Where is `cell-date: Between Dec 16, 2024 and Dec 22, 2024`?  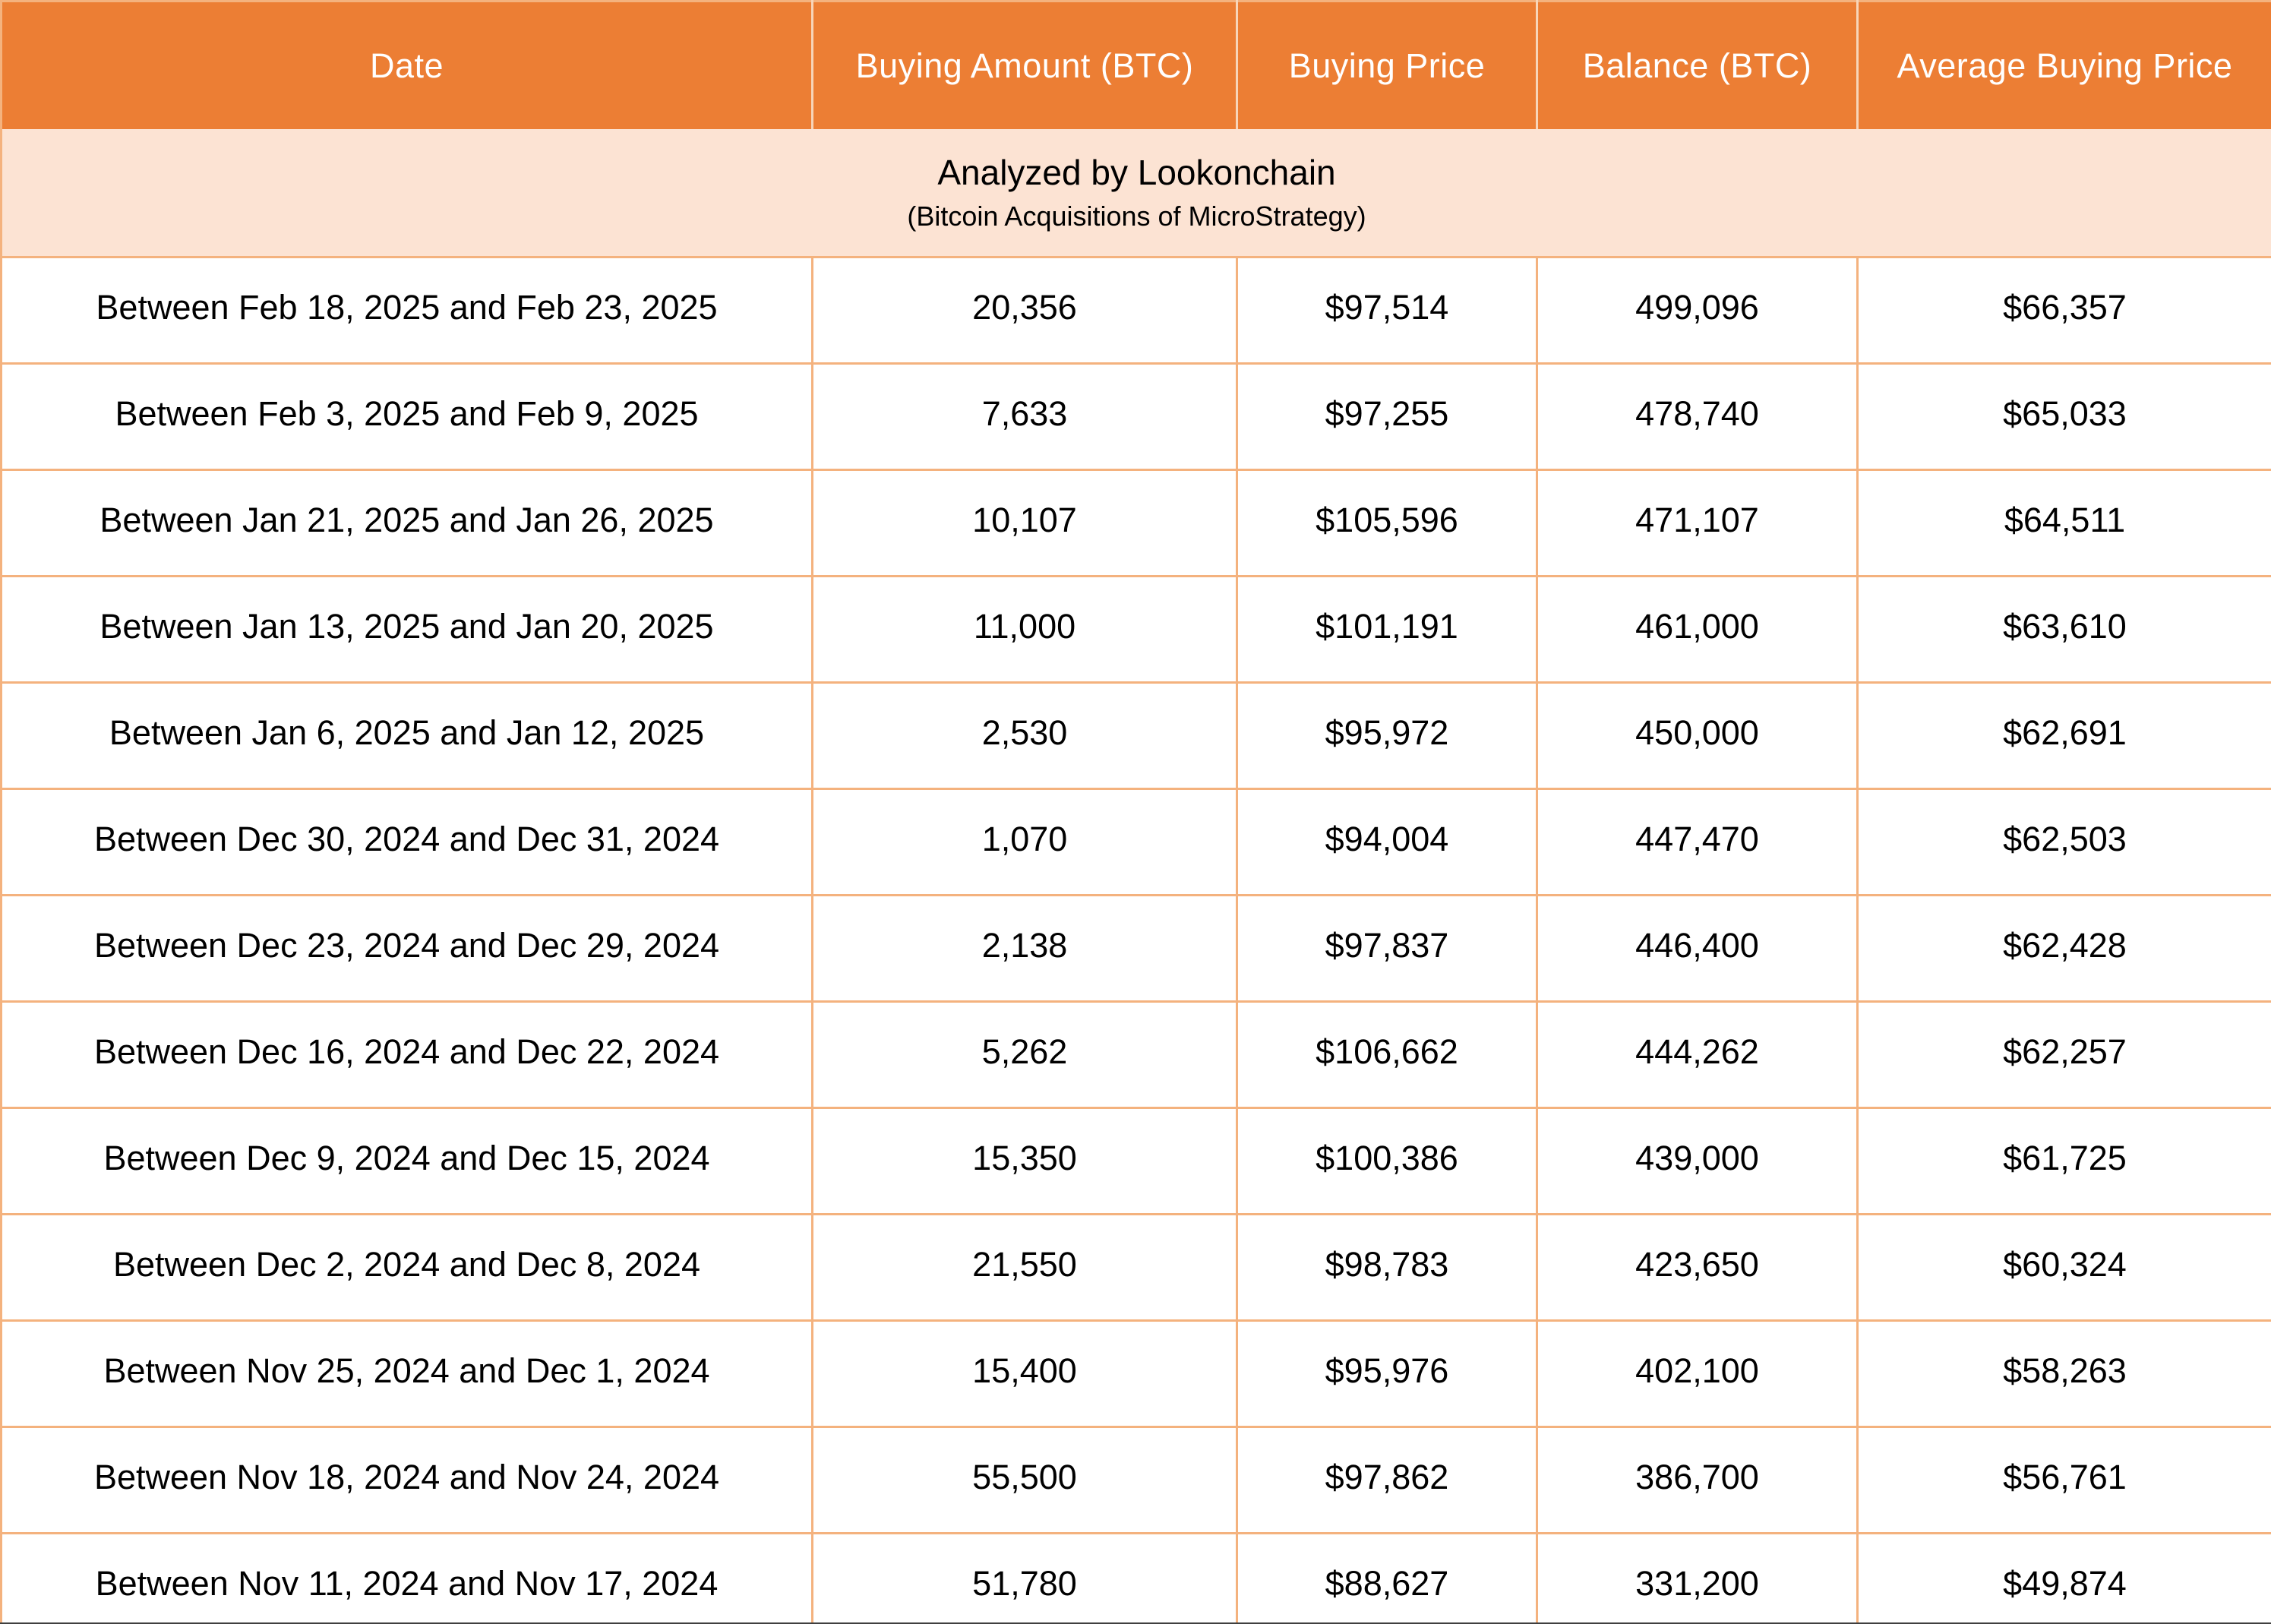 cell-date: Between Dec 16, 2024 and Dec 22, 2024 is located at coordinates (406, 1054).